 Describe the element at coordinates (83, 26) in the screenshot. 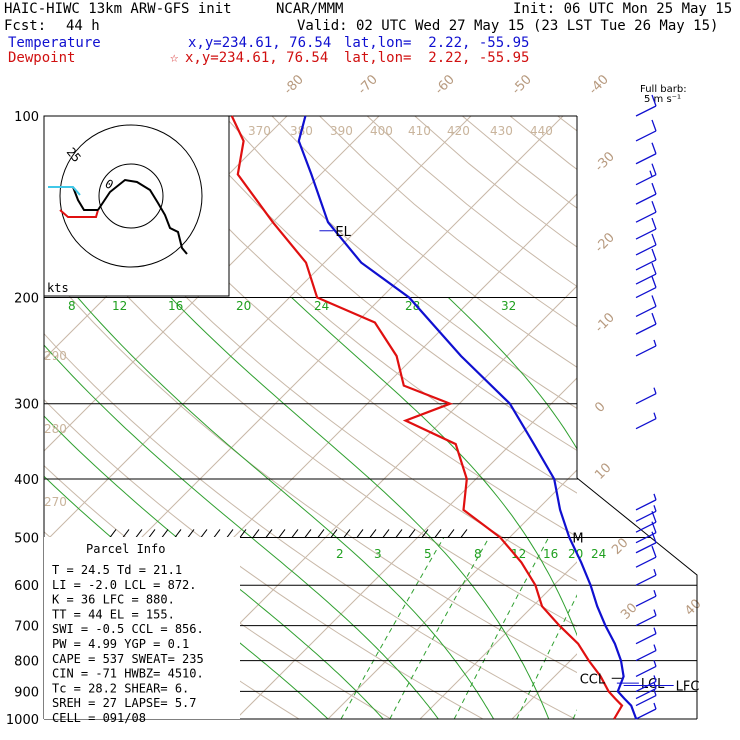

I see `fcst-value: 44 h` at that location.